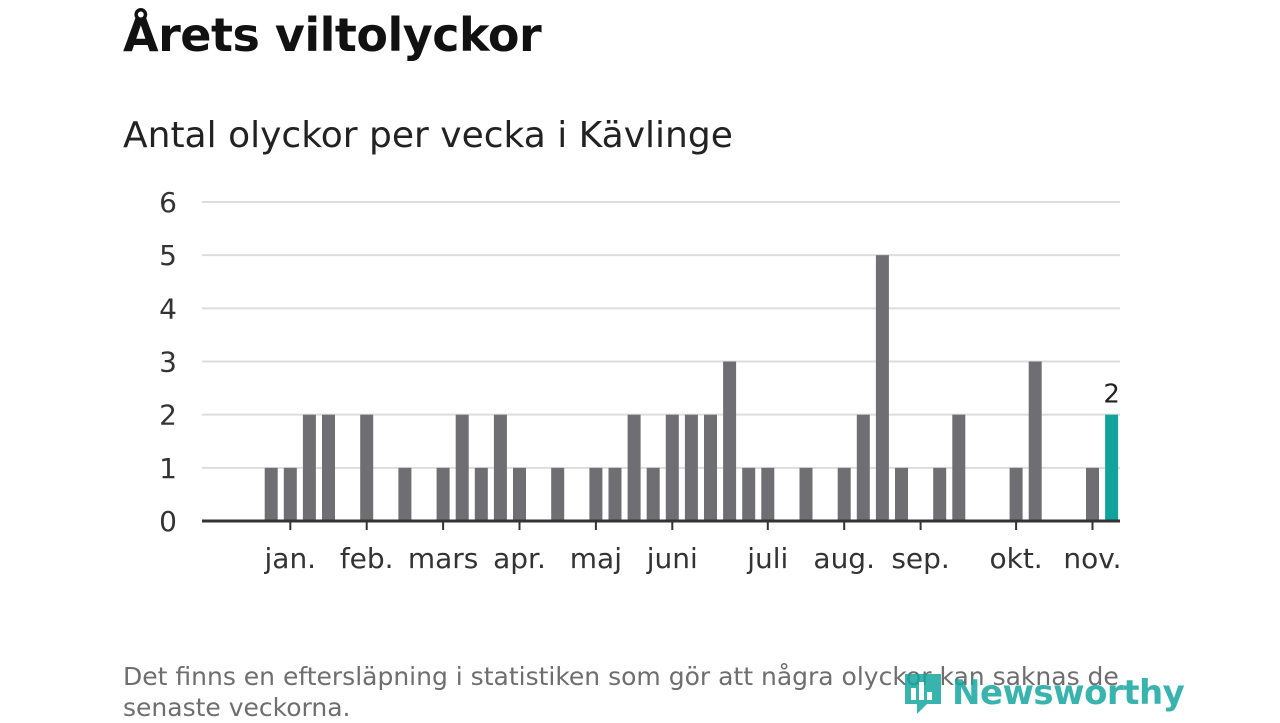 This screenshot has width=1280, height=723. I want to click on x-tick-label: mars, so click(443, 558).